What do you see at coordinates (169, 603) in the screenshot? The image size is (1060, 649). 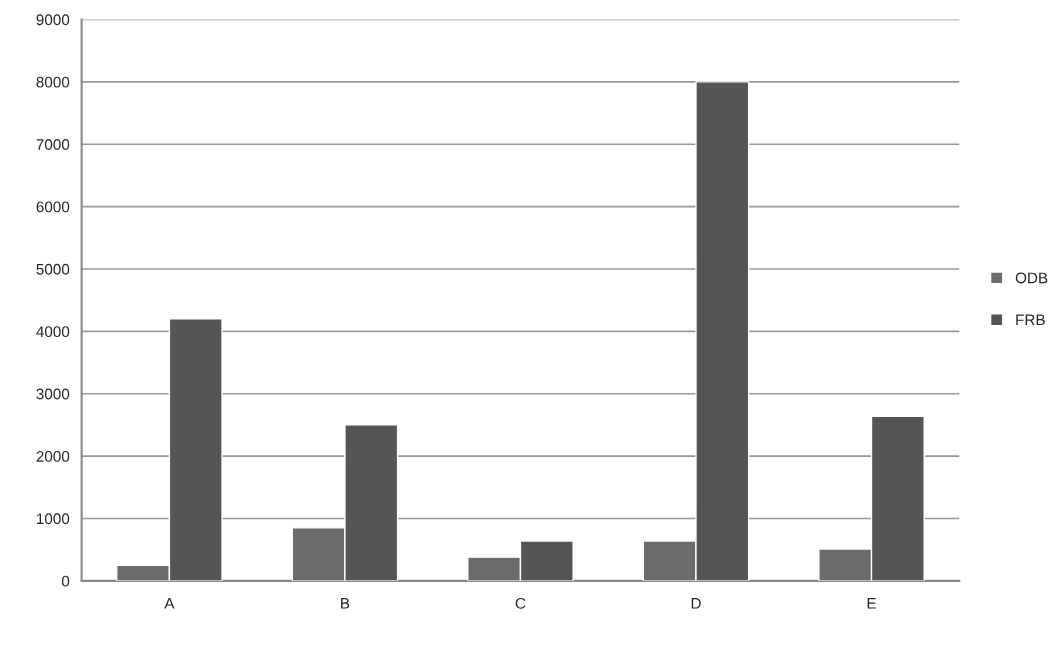 I see `x-tick-label: A` at bounding box center [169, 603].